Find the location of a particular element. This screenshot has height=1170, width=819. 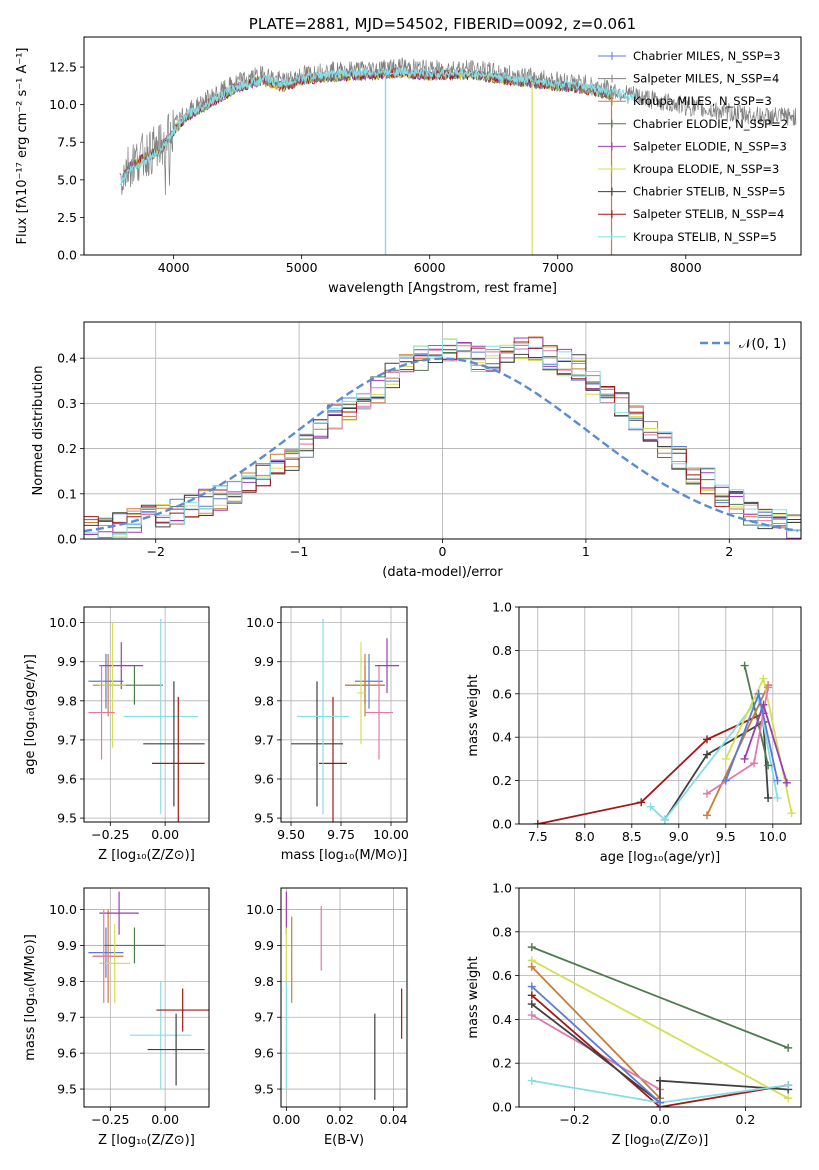

x-tick-label: 7.5 is located at coordinates (538, 836).